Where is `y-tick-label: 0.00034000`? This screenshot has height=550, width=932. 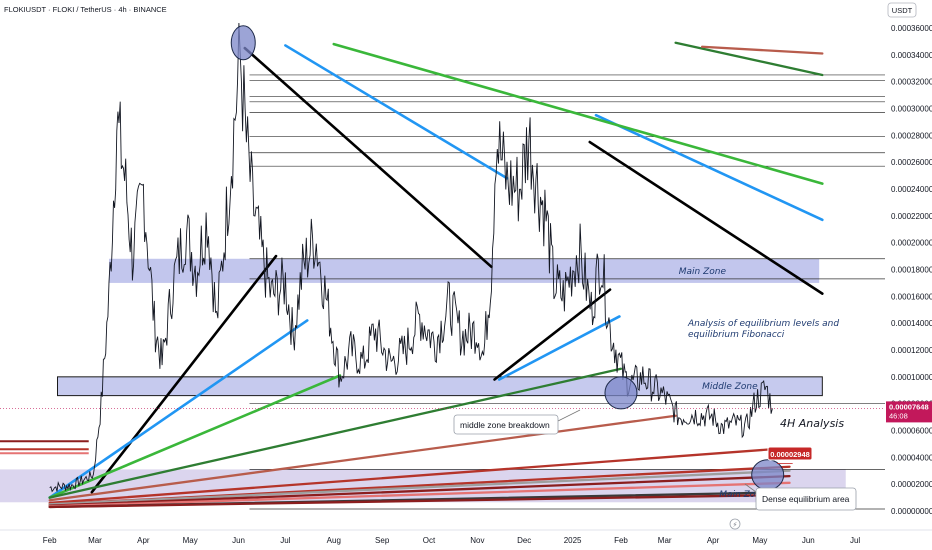 y-tick-label: 0.00034000 is located at coordinates (911, 55).